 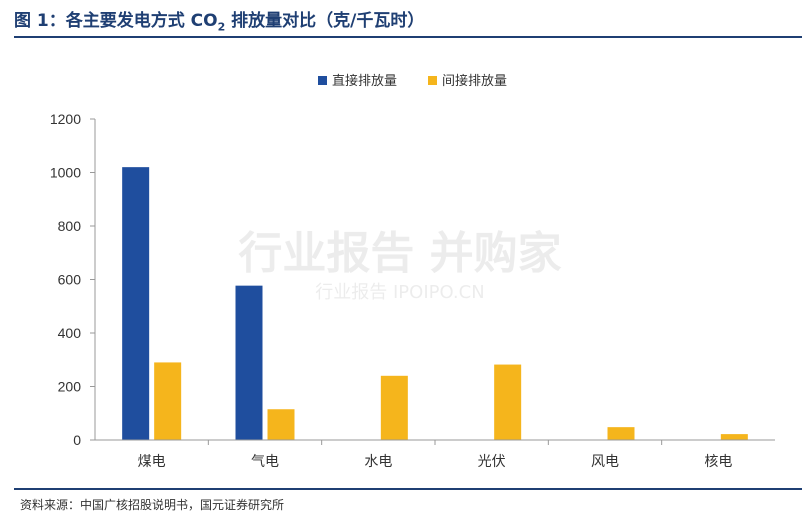 I want to click on y-tick-label: 200, so click(x=70, y=387).